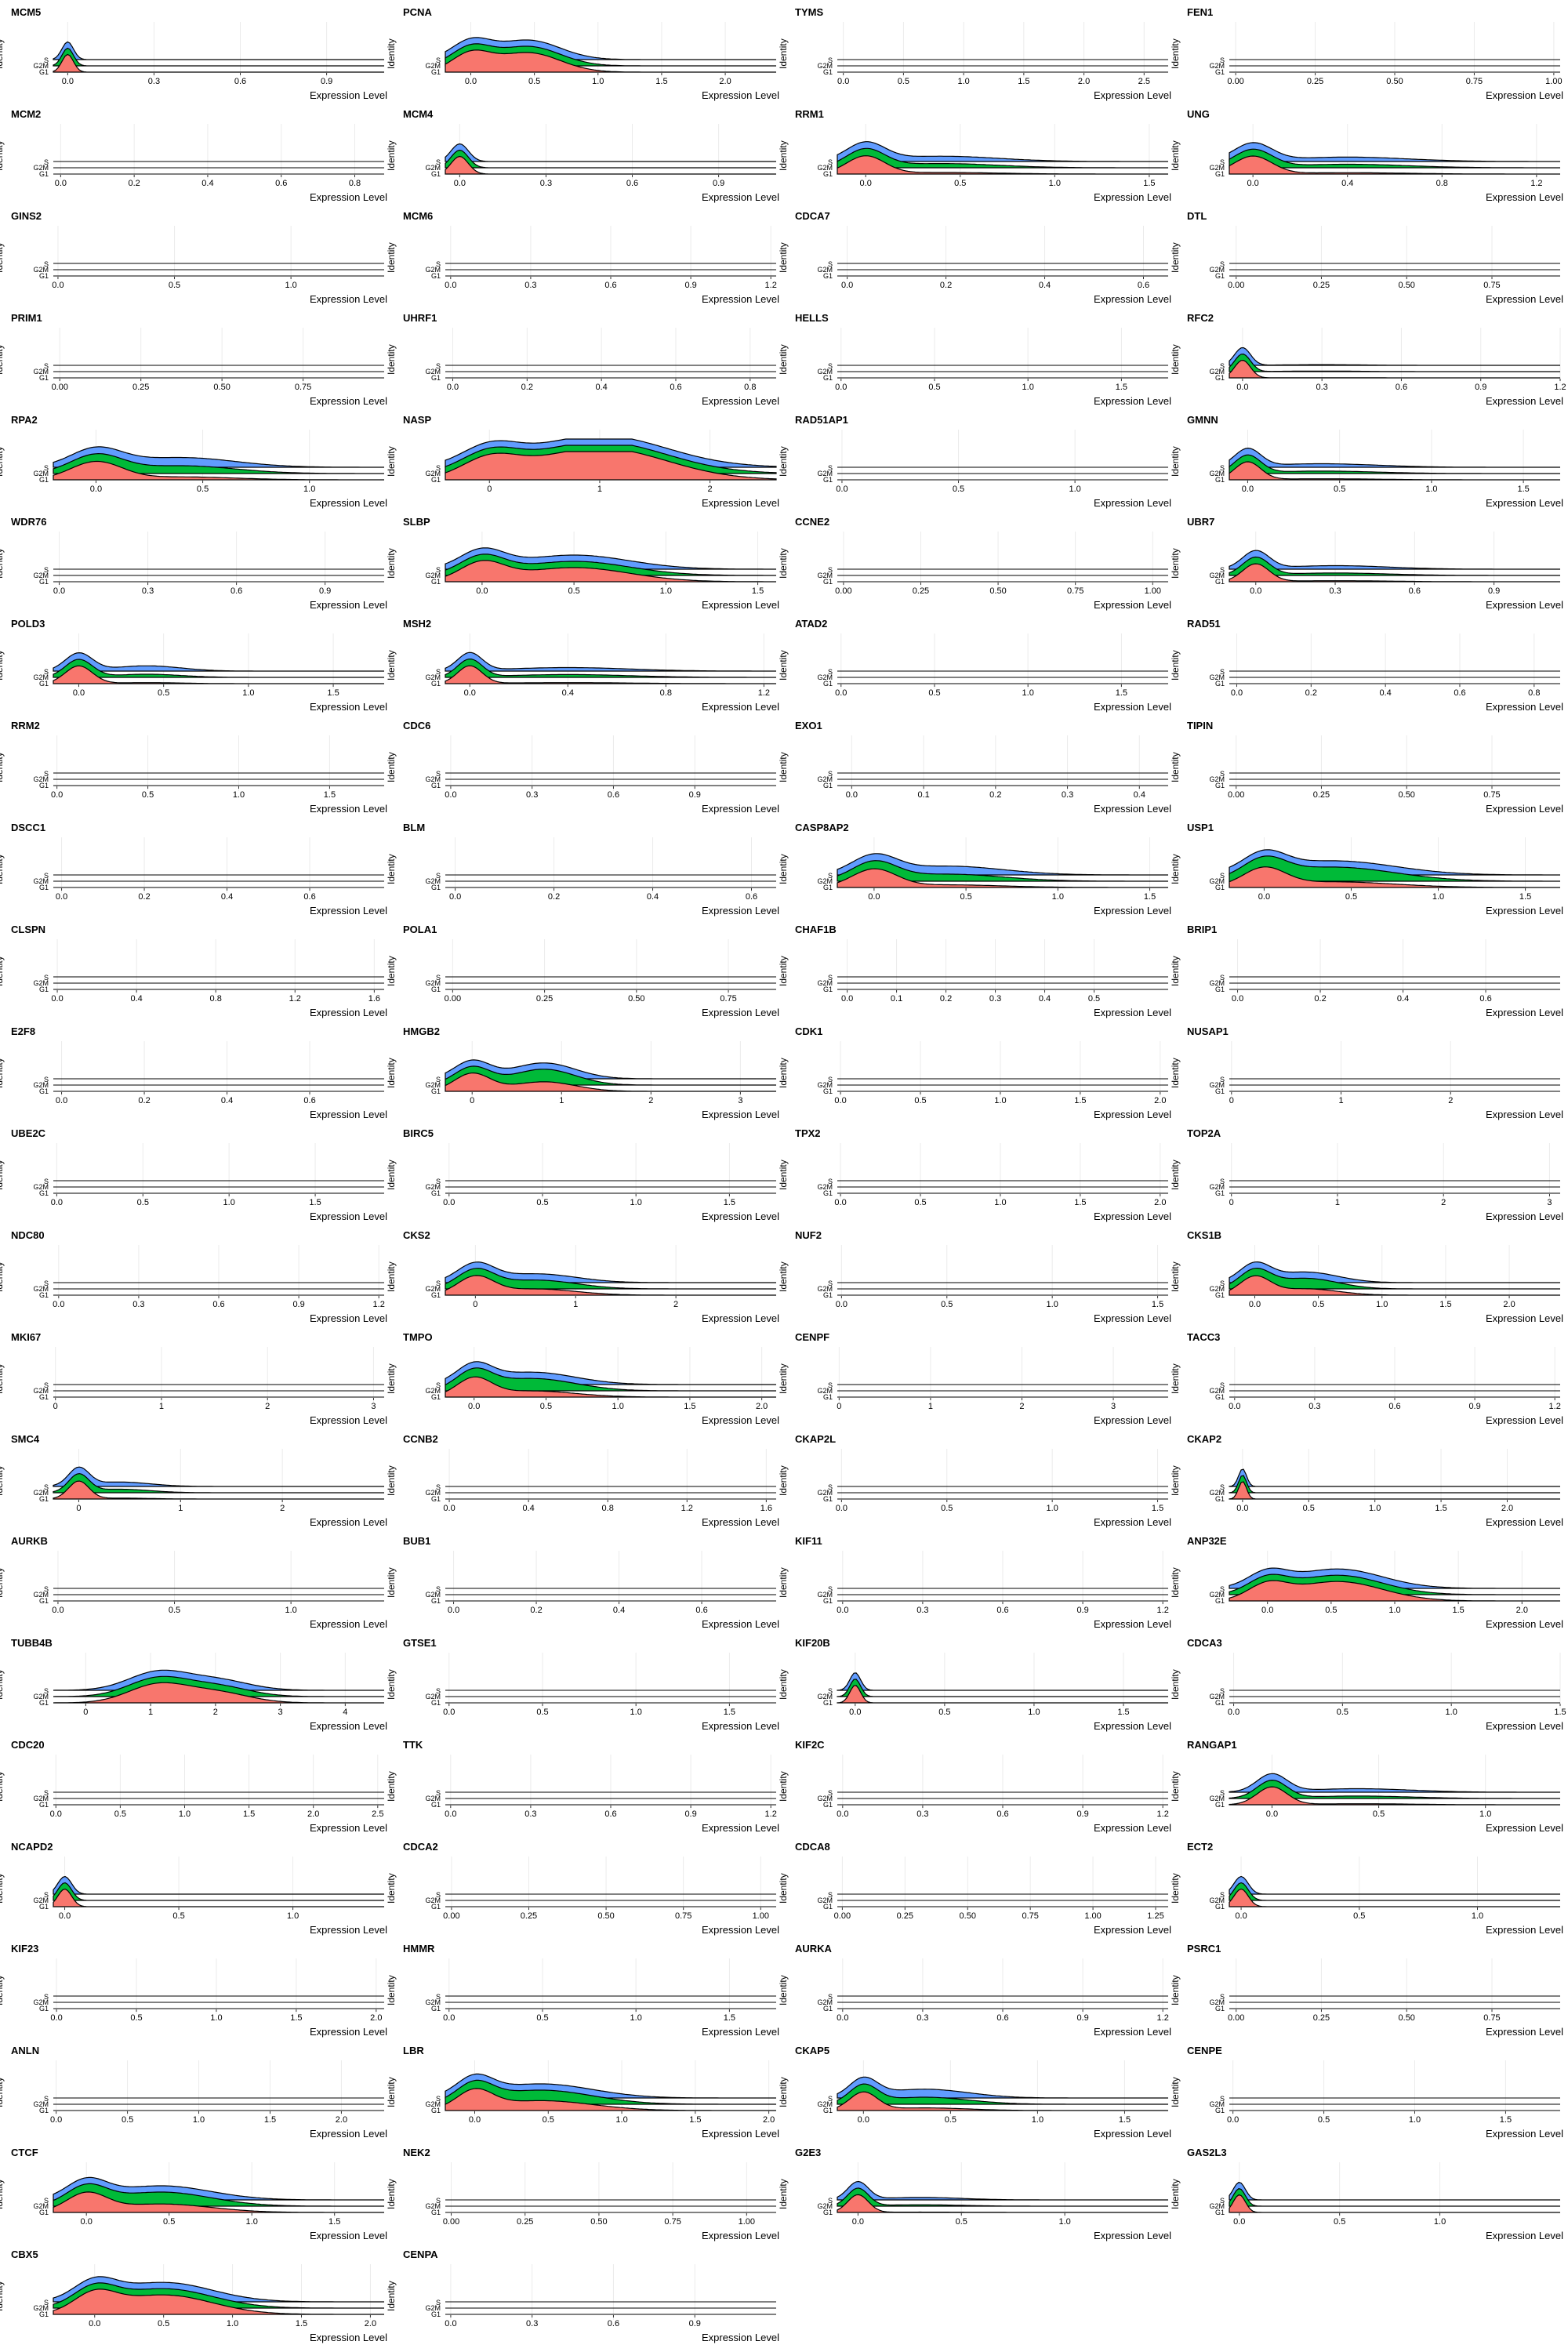 This screenshot has width=1568, height=2352. What do you see at coordinates (1200, 318) in the screenshot?
I see `gene-title: RFC2` at bounding box center [1200, 318].